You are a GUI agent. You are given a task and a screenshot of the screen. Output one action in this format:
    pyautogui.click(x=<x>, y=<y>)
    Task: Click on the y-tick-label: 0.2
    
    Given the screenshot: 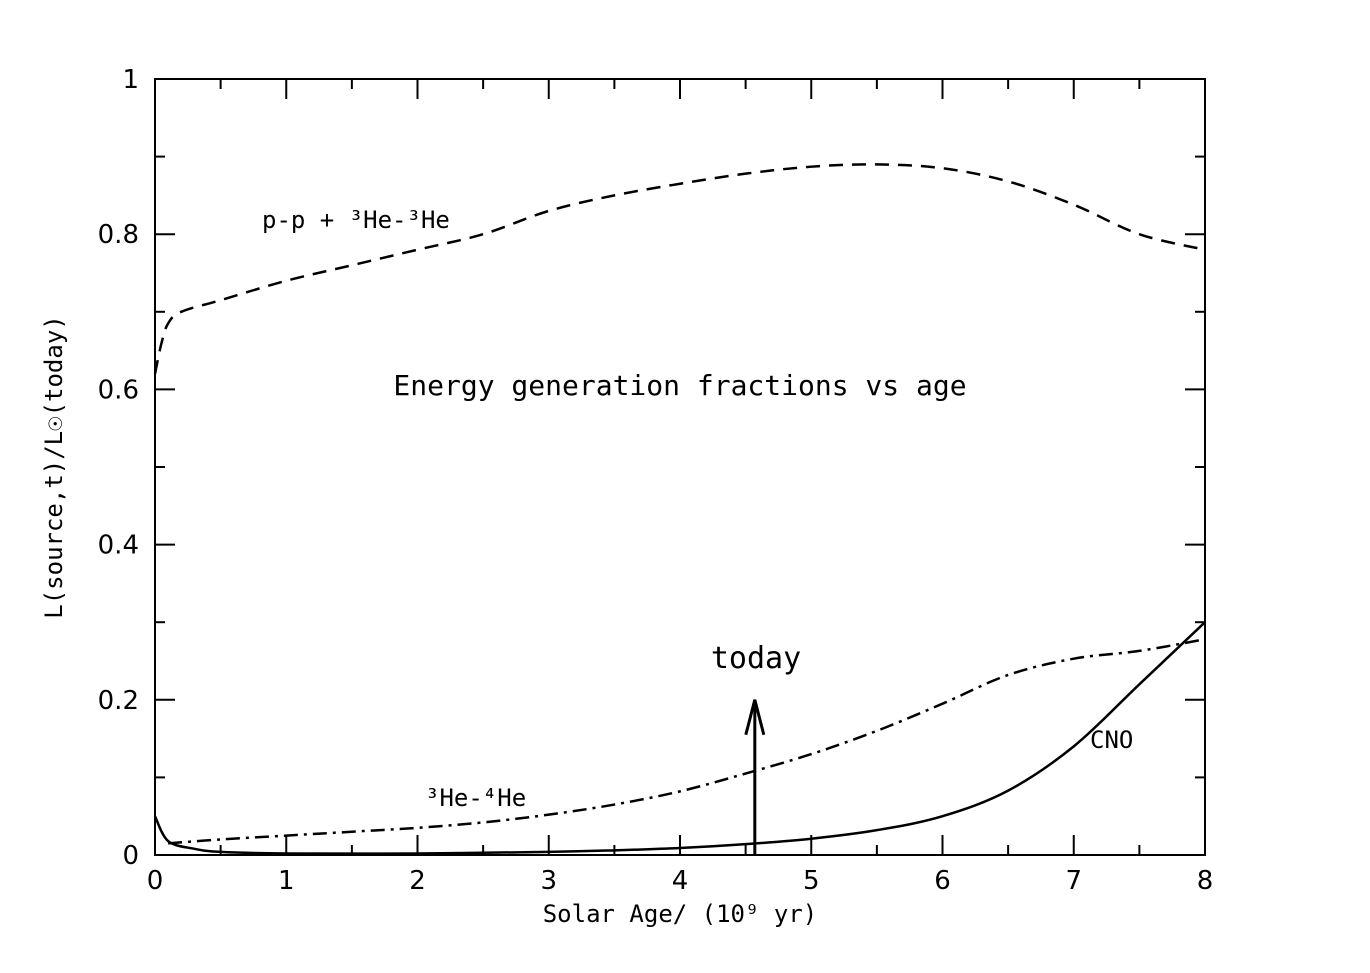 What is the action you would take?
    pyautogui.click(x=118, y=701)
    